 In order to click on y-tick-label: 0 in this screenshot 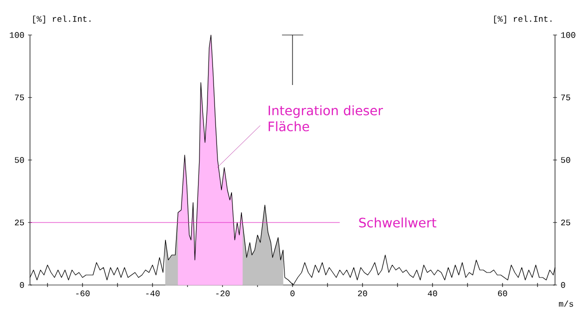, I will do `click(22, 285)`.